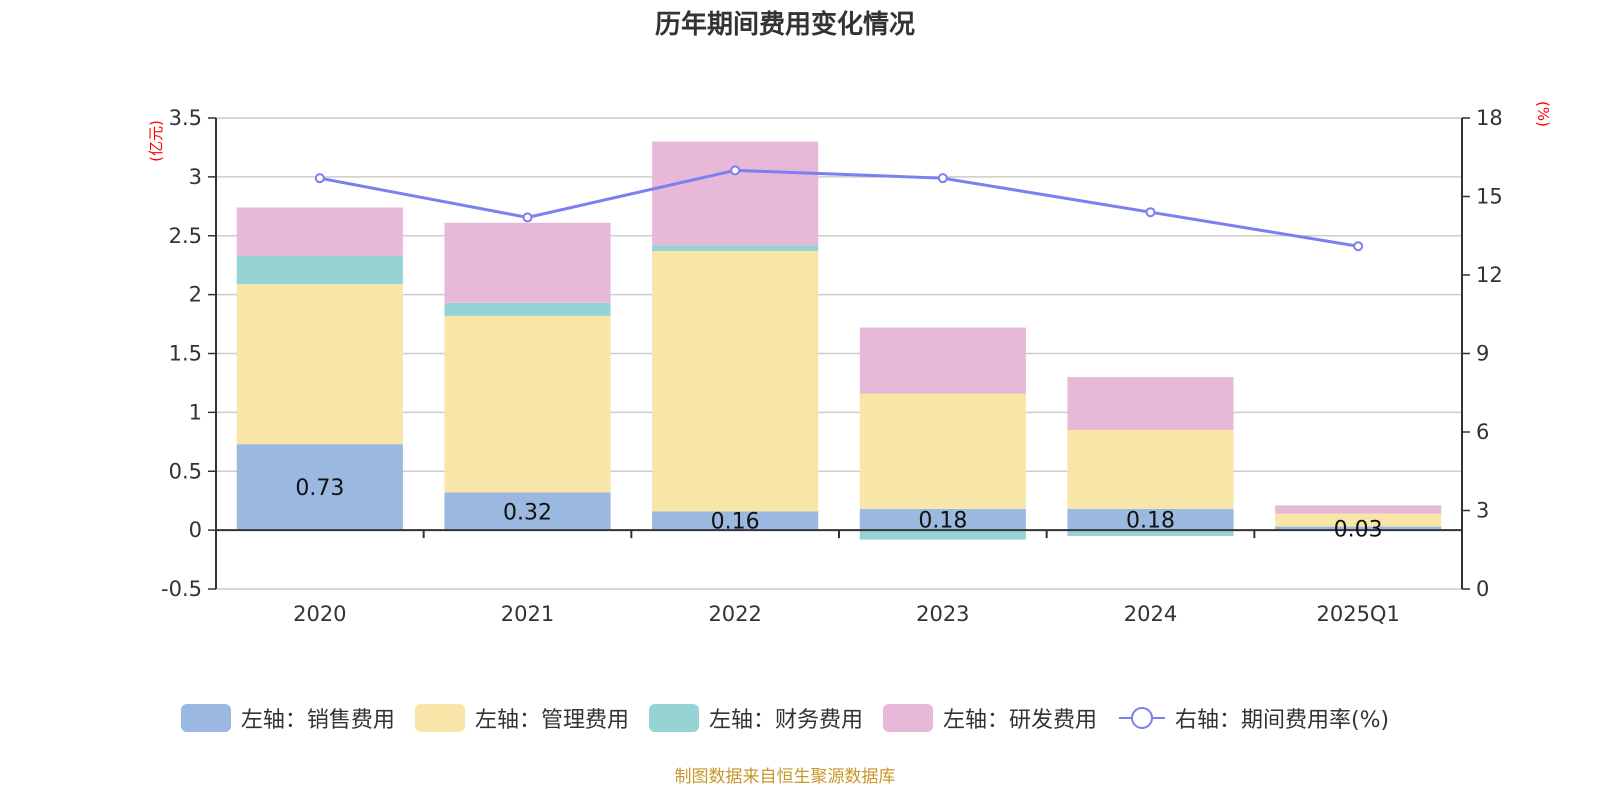 The height and width of the screenshot is (800, 1600). What do you see at coordinates (838, 509) in the screenshot?
I see `data-labels: 0.73 0.32 0.16 0.18 0.18 0.03` at bounding box center [838, 509].